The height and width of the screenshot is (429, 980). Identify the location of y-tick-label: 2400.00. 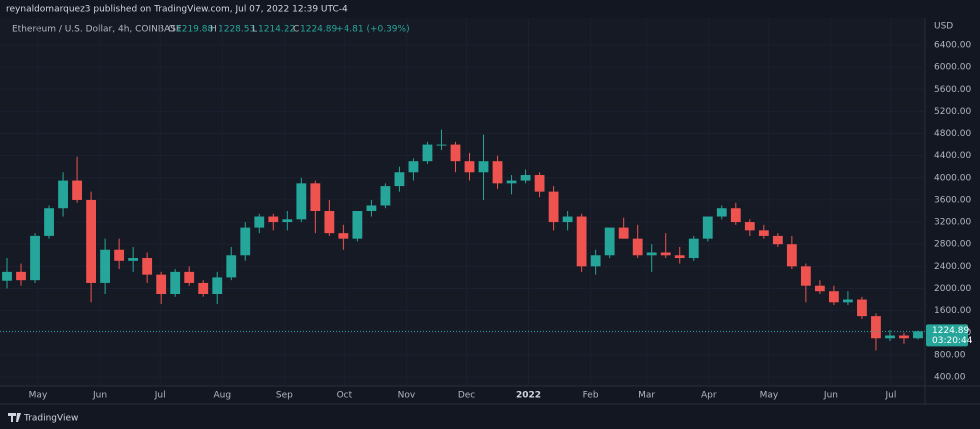
(952, 267).